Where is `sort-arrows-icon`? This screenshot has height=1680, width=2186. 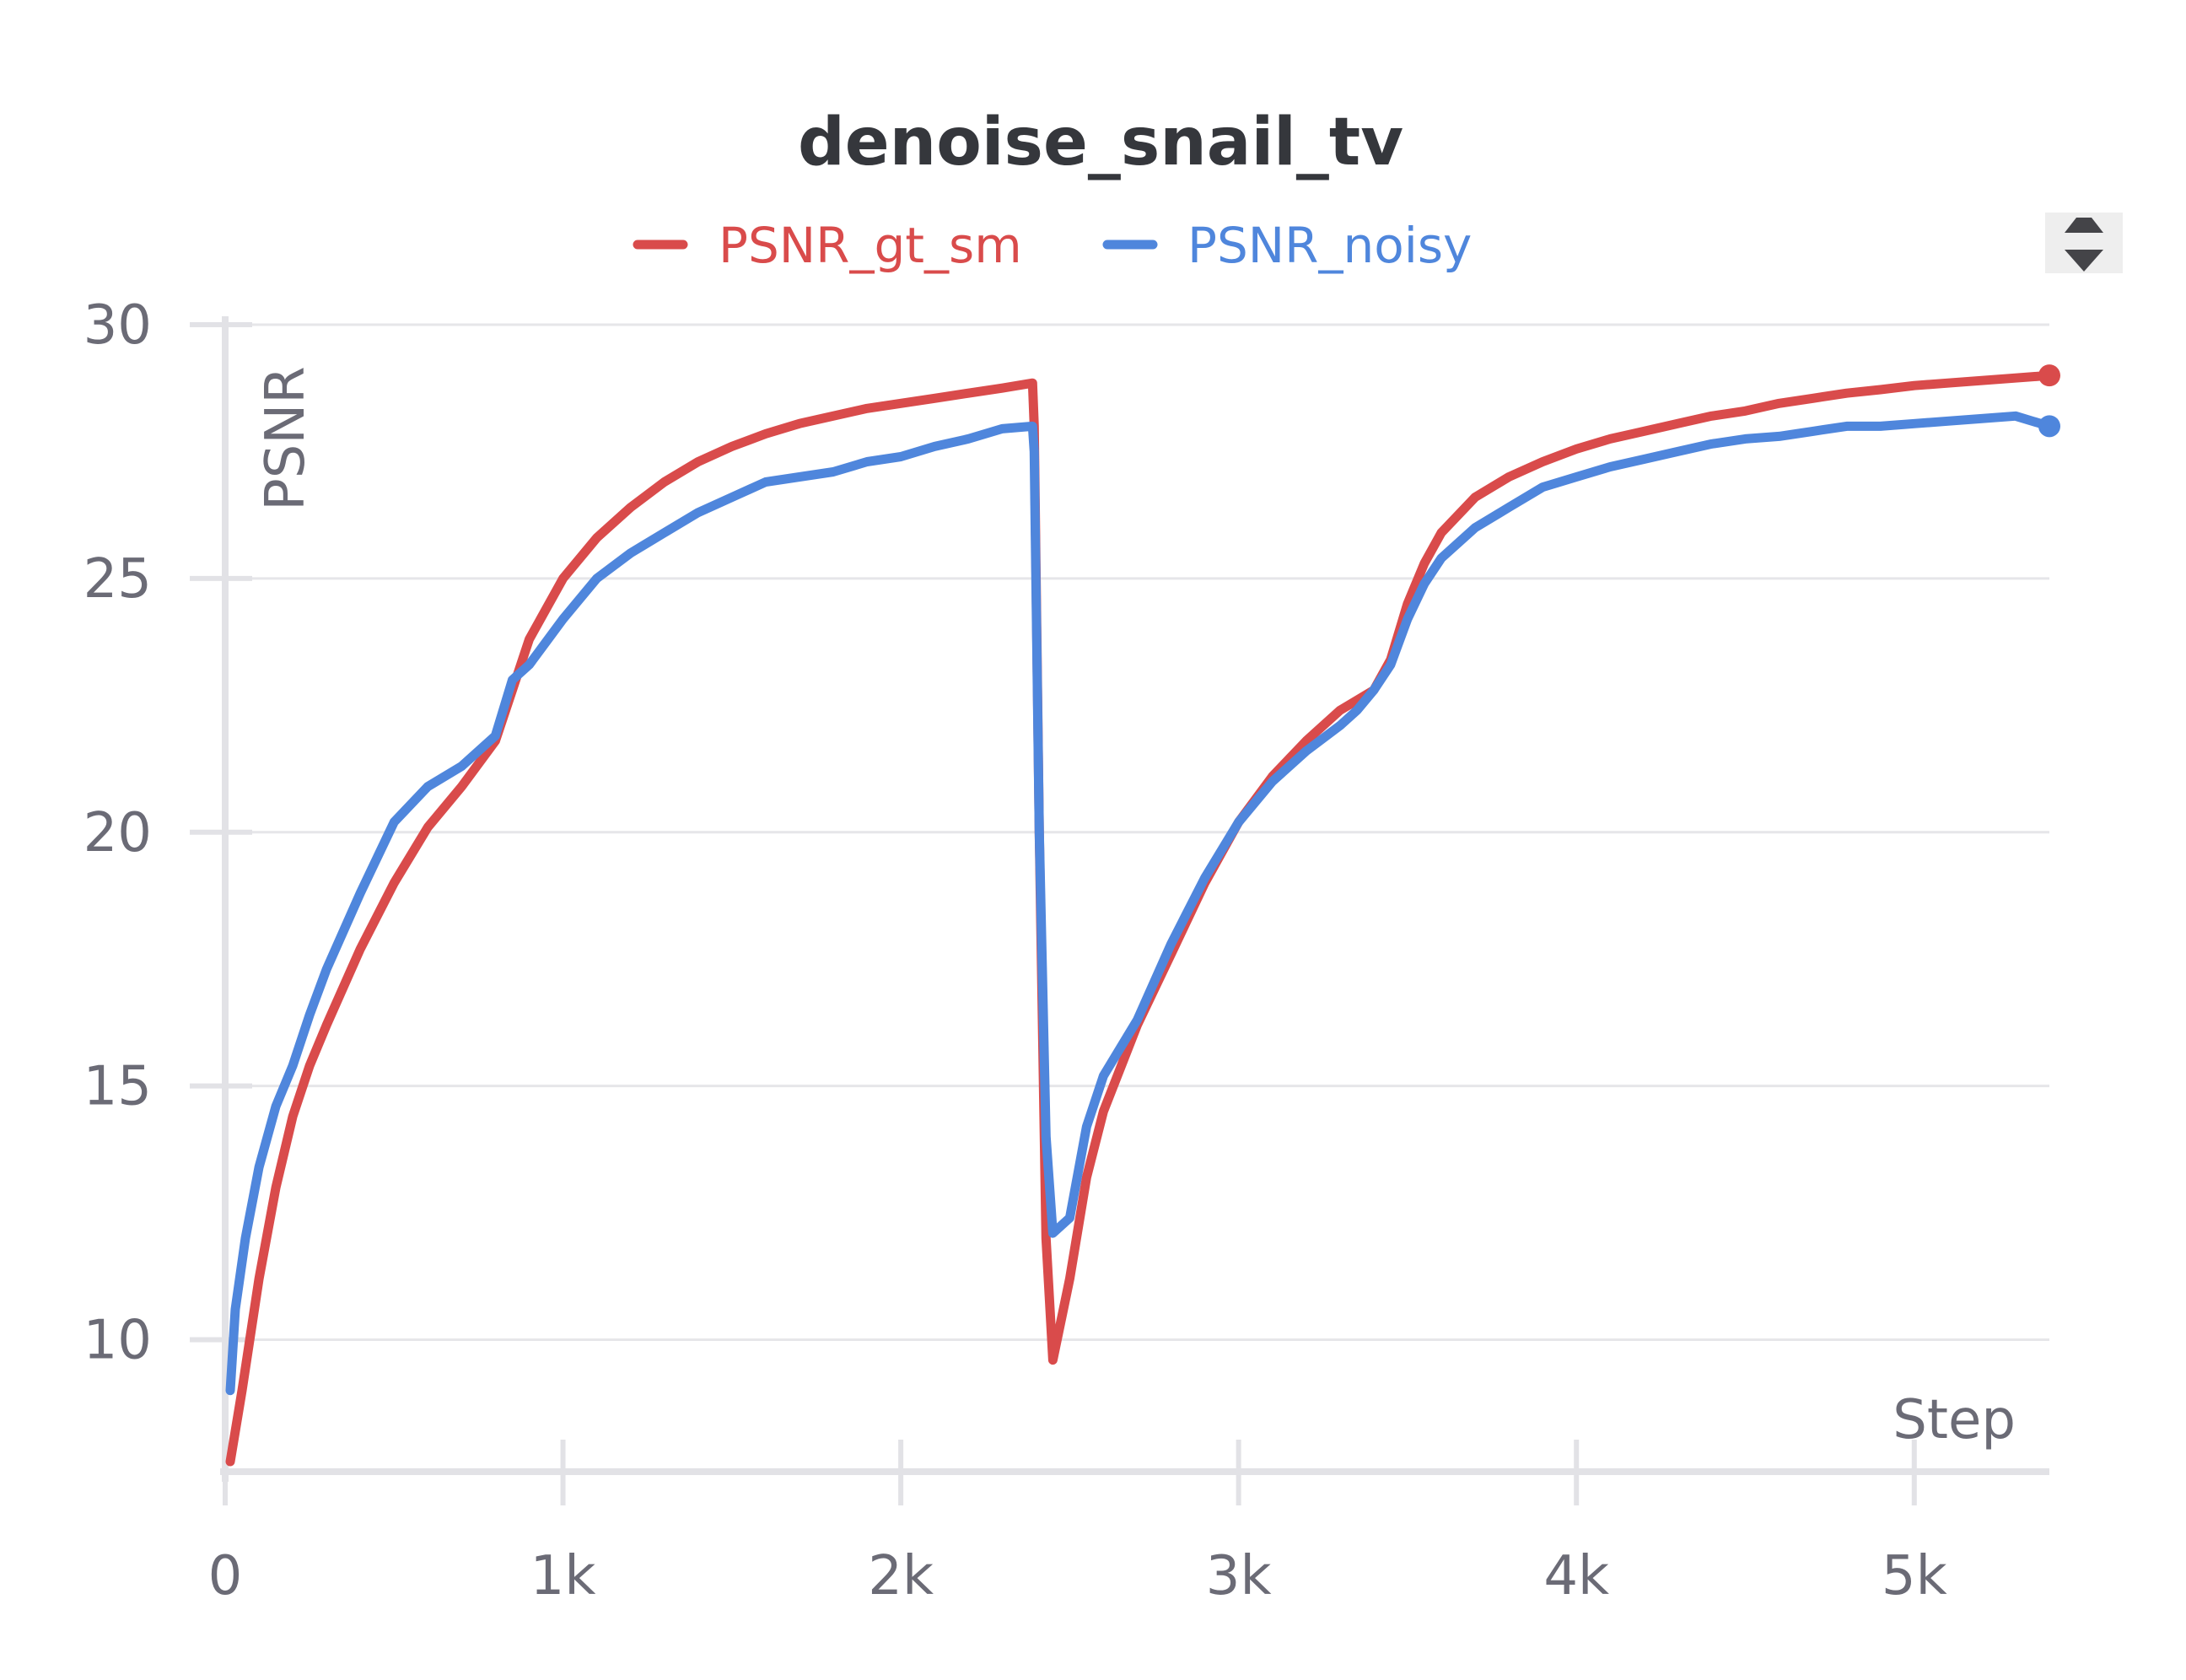
sort-arrows-icon is located at coordinates (2084, 243).